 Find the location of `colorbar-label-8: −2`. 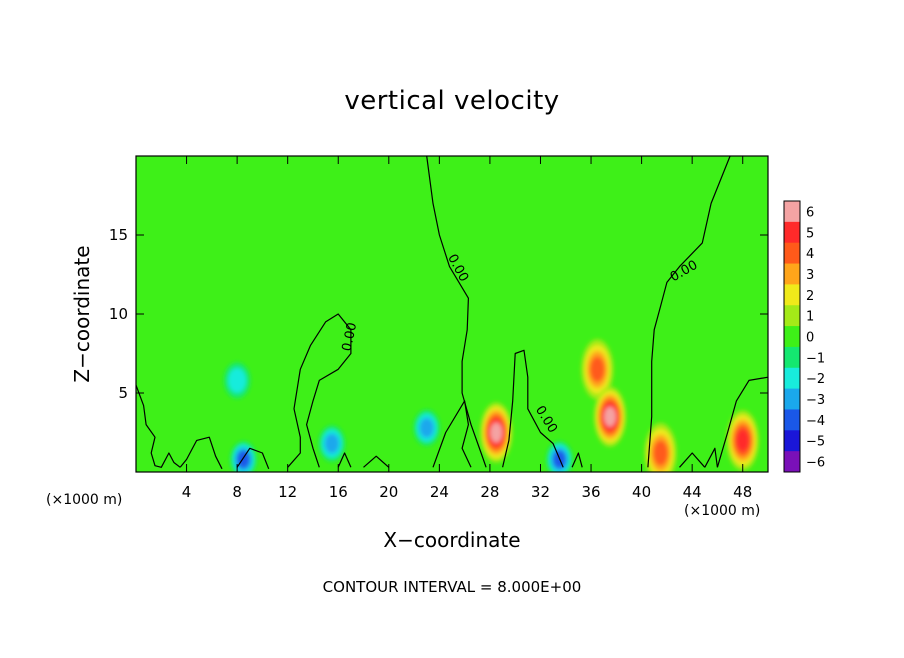

colorbar-label-8: −2 is located at coordinates (815, 379).